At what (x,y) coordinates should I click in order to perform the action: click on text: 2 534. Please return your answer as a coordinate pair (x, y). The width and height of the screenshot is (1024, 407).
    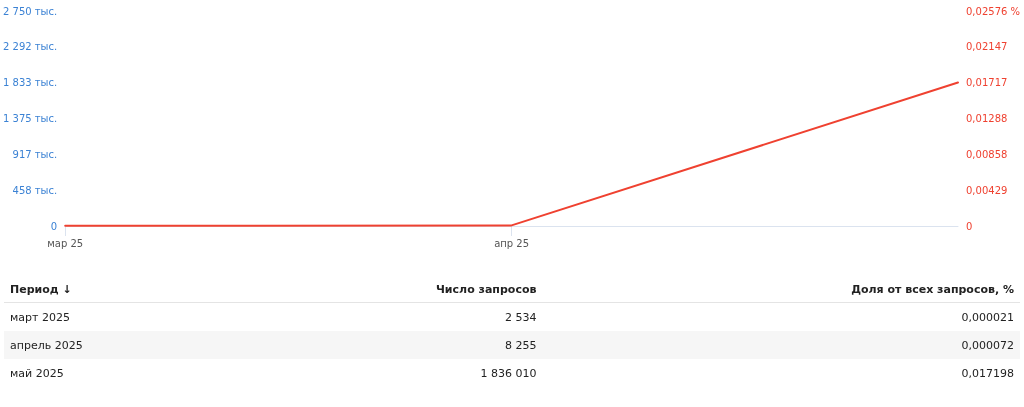
    Looking at the image, I should click on (520, 317).